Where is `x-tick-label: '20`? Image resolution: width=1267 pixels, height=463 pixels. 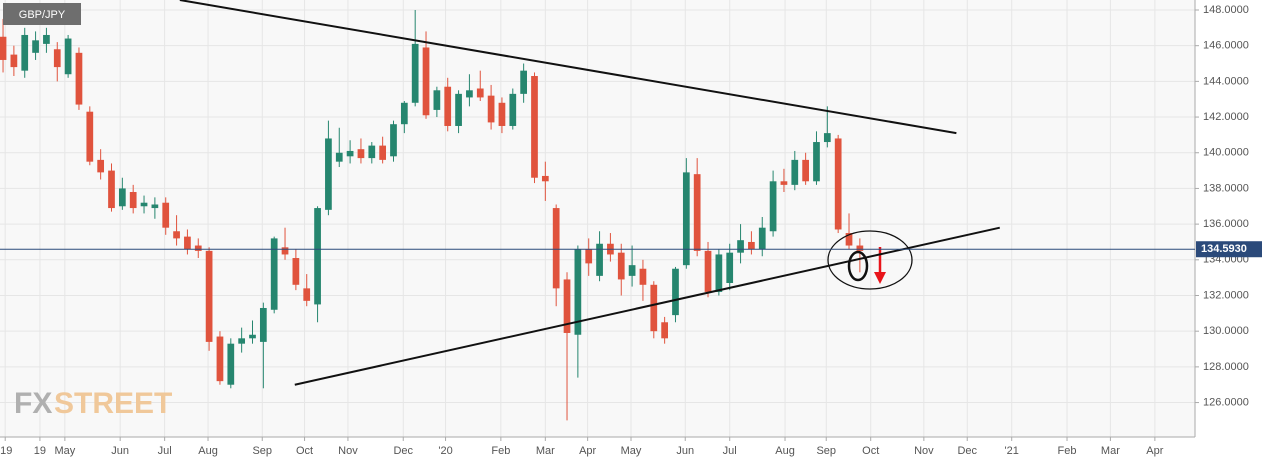 x-tick-label: '20 is located at coordinates (445, 451).